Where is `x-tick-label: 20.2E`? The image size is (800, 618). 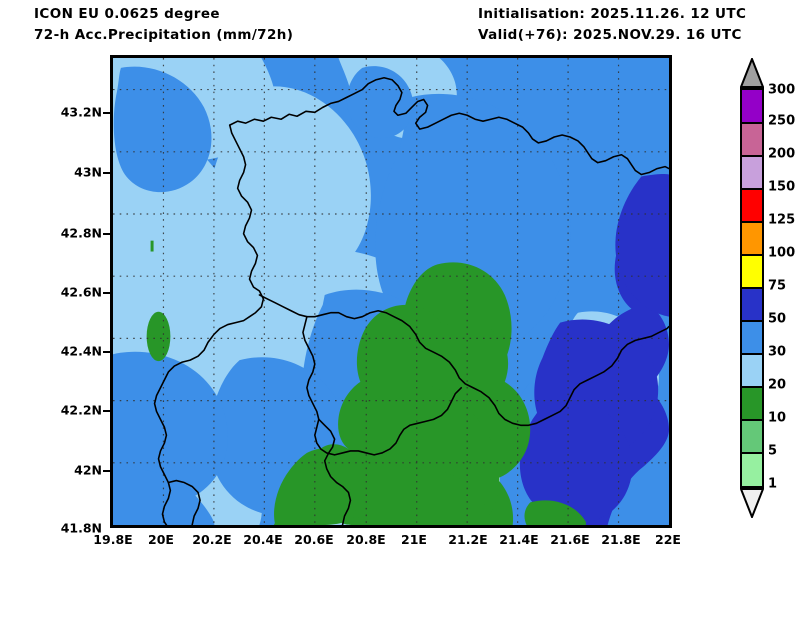
x-tick-label: 20.2E is located at coordinates (212, 539).